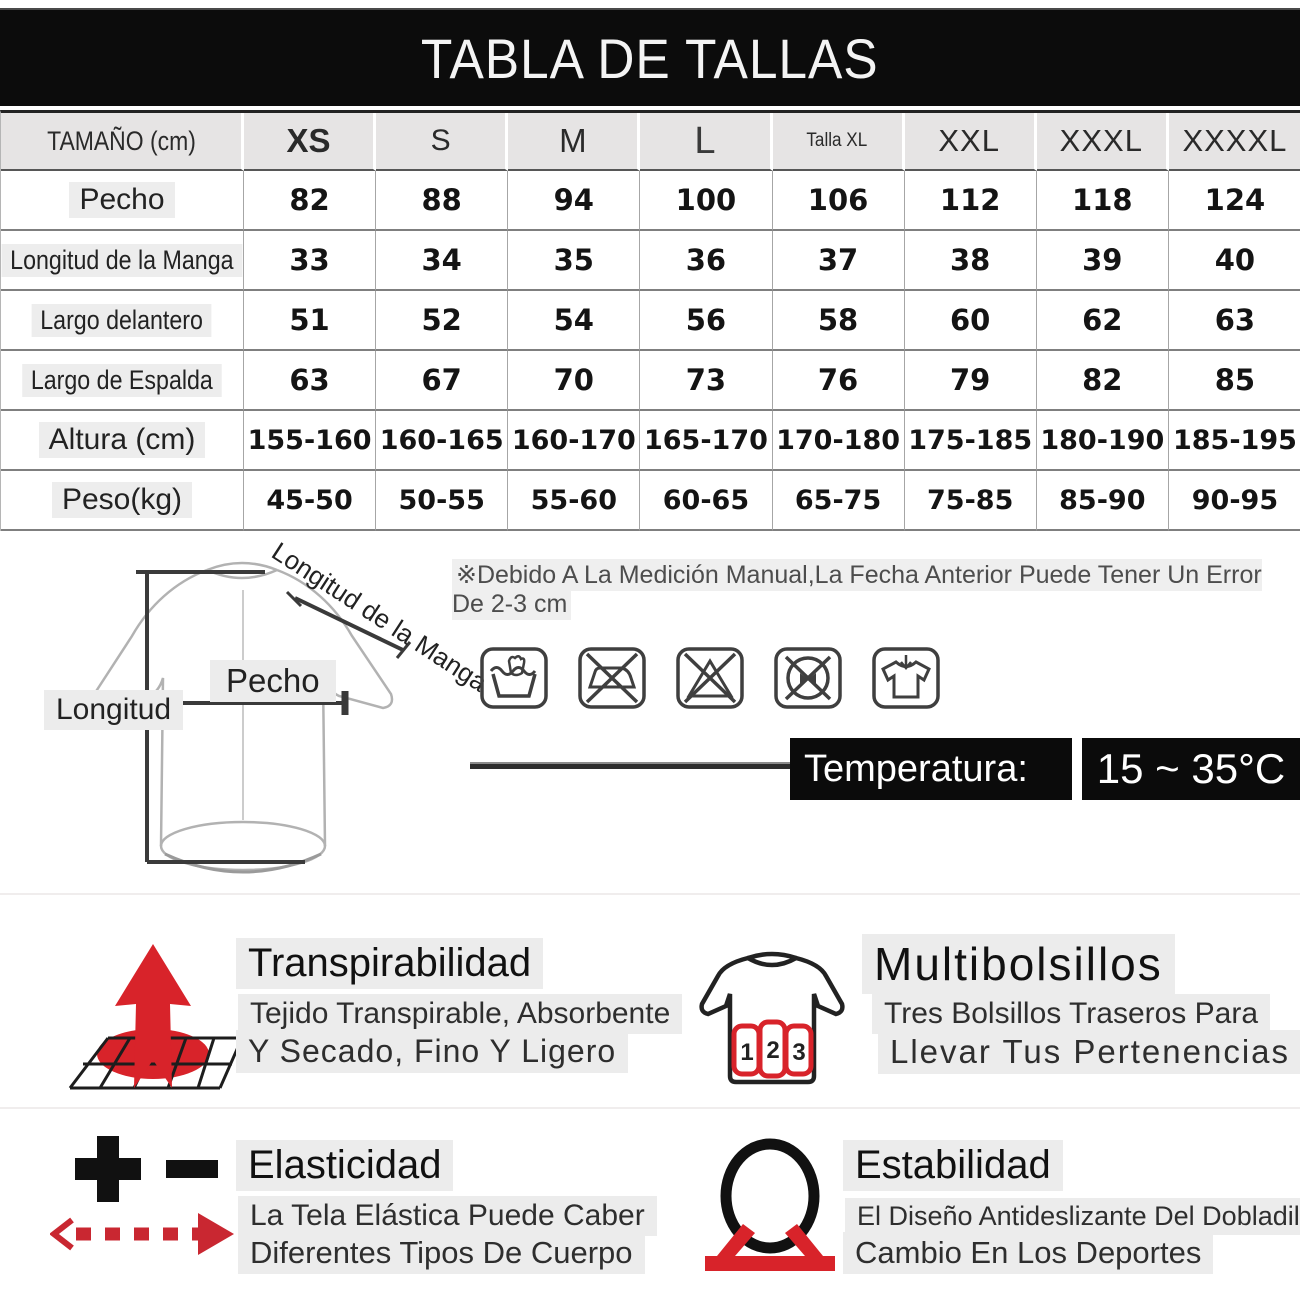  What do you see at coordinates (706, 381) in the screenshot?
I see `size-cell: 73` at bounding box center [706, 381].